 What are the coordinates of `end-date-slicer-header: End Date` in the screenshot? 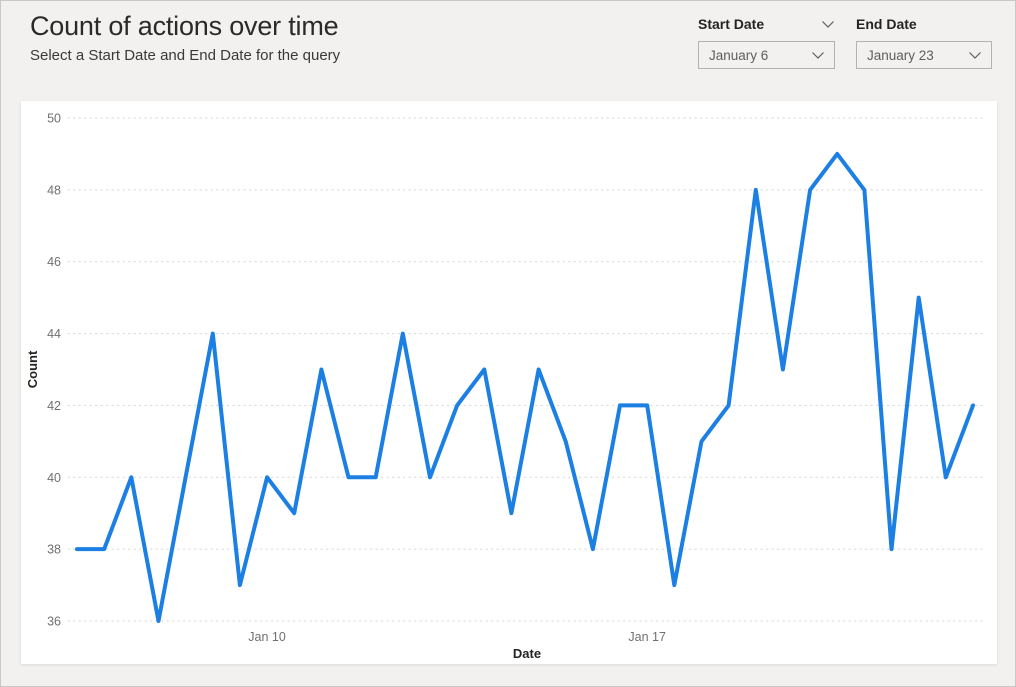 It's located at (924, 24).